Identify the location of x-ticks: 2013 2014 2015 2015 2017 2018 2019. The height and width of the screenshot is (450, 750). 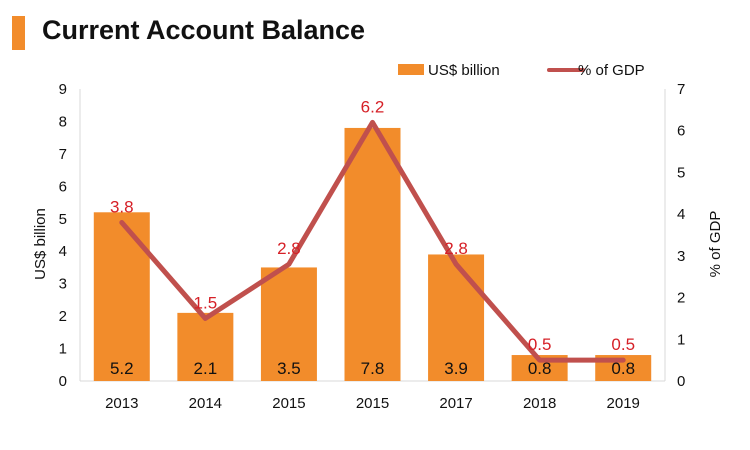
(372, 403).